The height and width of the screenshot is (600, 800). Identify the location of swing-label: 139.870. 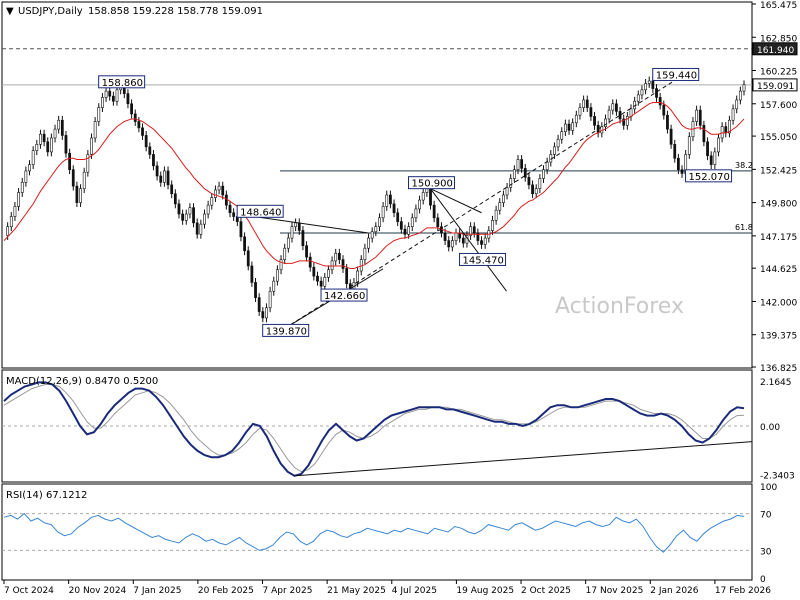
(286, 331).